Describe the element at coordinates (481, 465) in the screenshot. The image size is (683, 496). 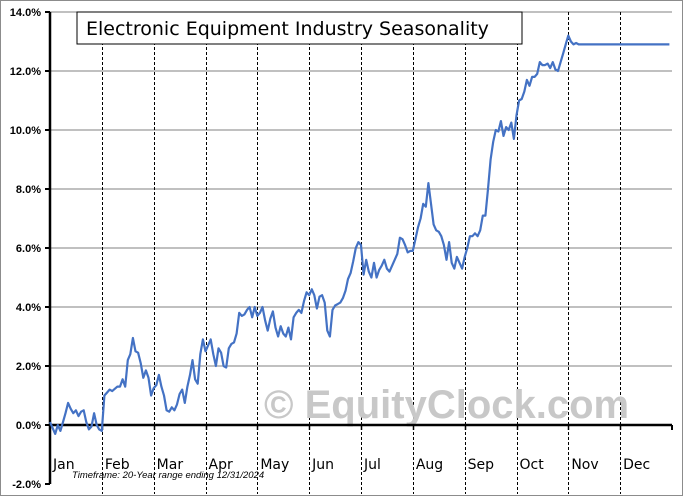
I see `month-label: Sep` at that location.